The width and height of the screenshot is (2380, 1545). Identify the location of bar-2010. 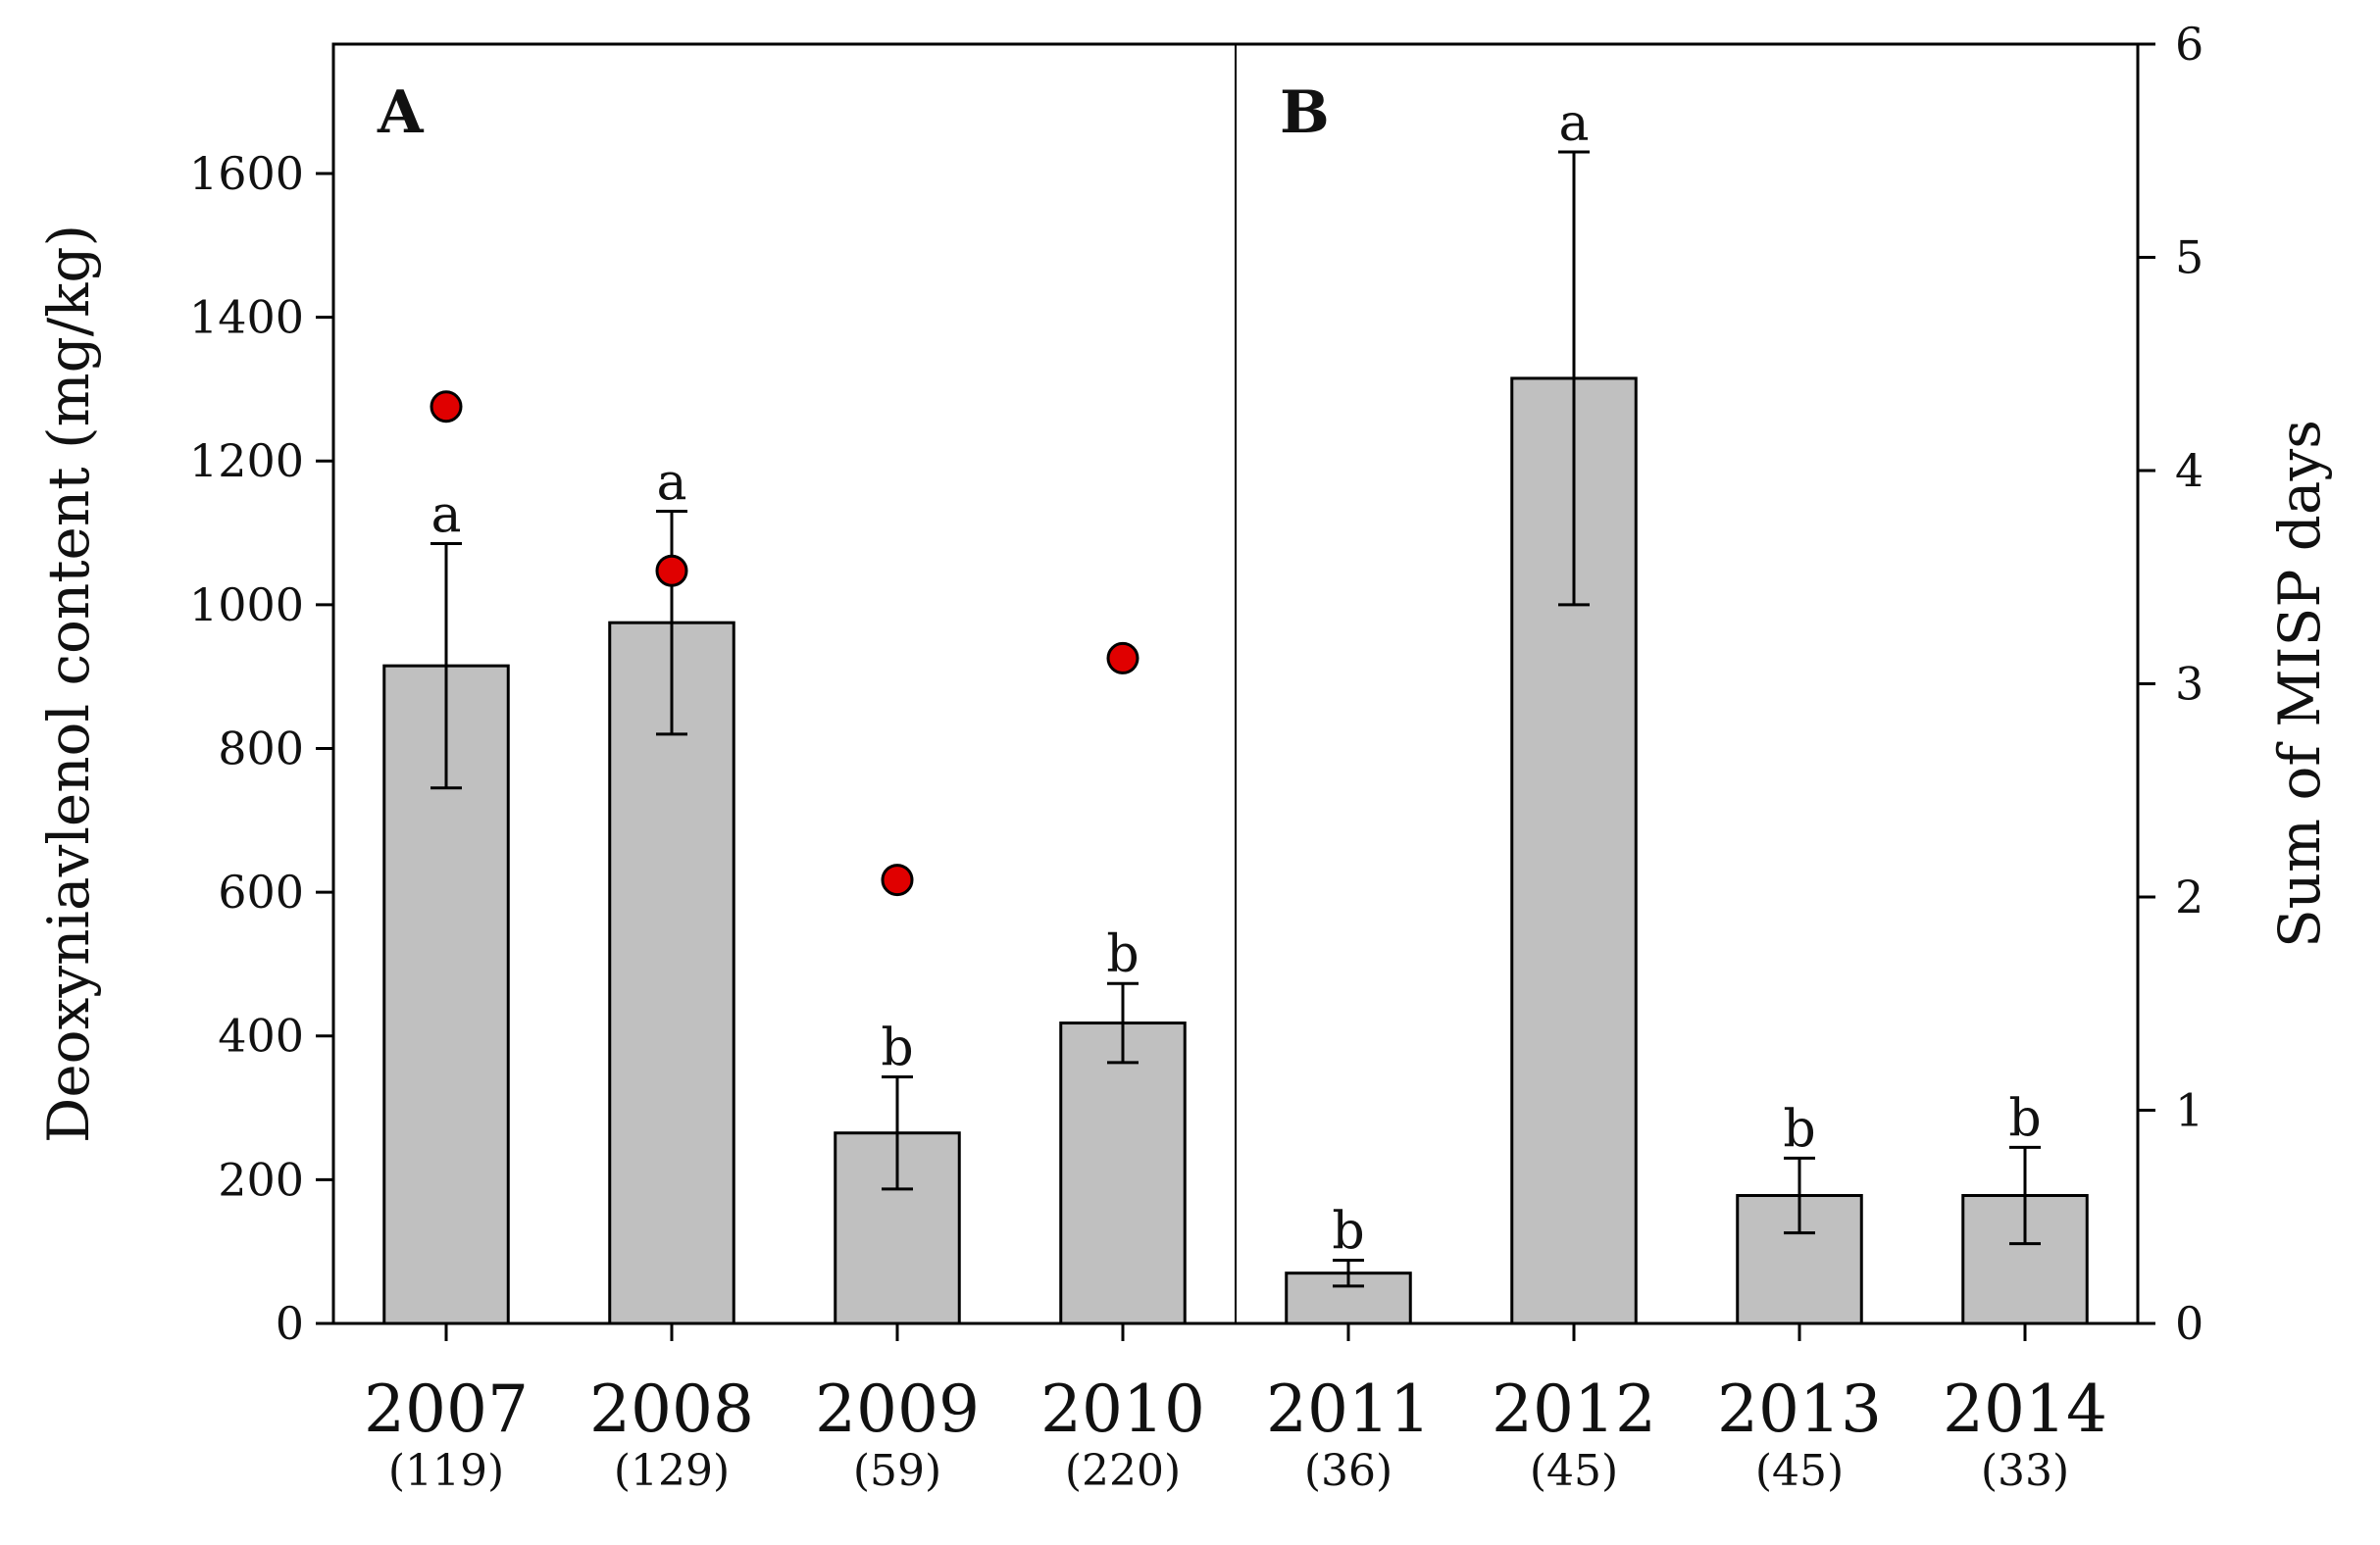
(1123, 1173).